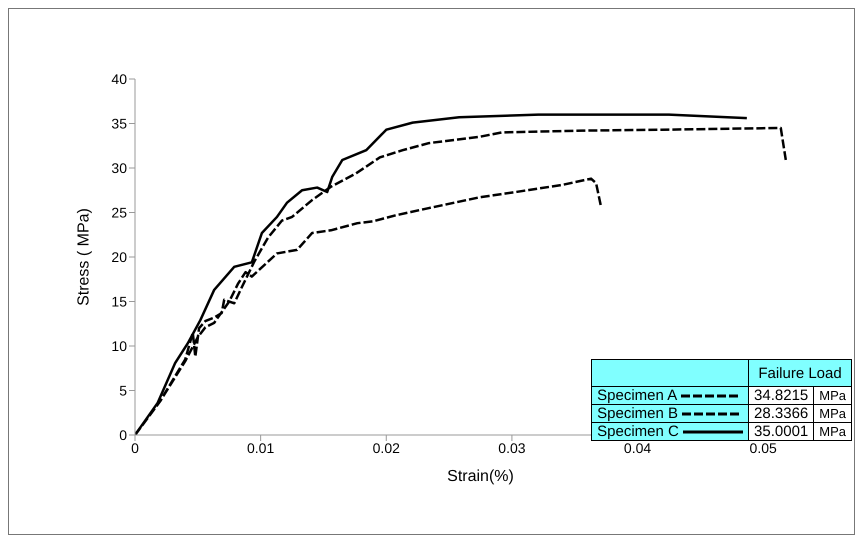 This screenshot has width=863, height=538. What do you see at coordinates (84, 257) in the screenshot?
I see `y-axis-title: Stress ( MPa)` at bounding box center [84, 257].